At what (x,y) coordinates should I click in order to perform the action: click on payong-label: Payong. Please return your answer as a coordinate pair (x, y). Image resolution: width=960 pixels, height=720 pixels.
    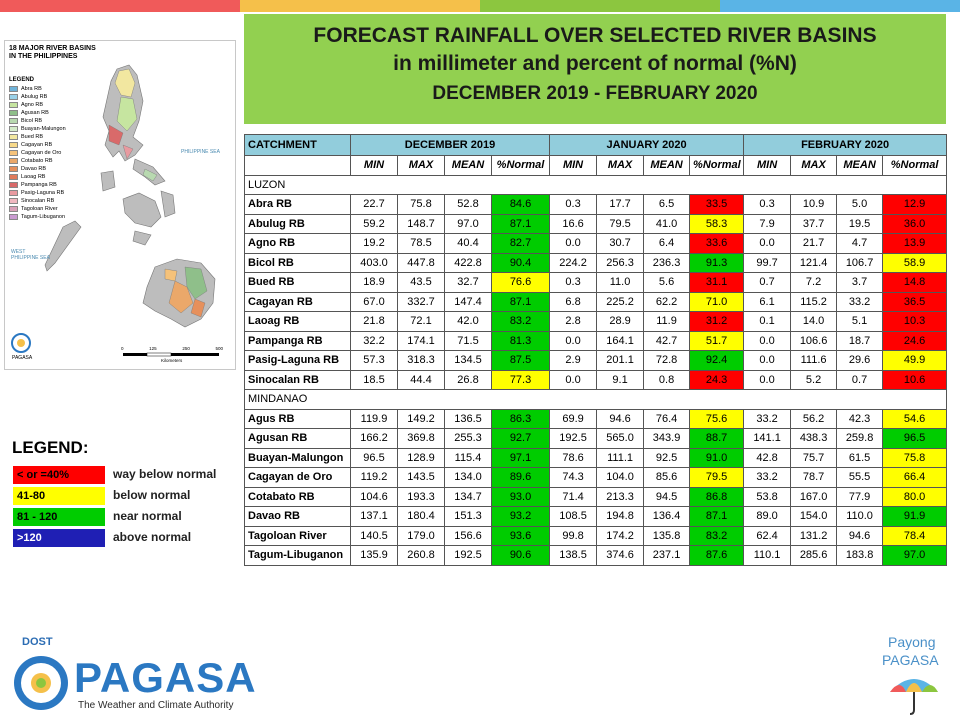
    Looking at the image, I should click on (912, 642).